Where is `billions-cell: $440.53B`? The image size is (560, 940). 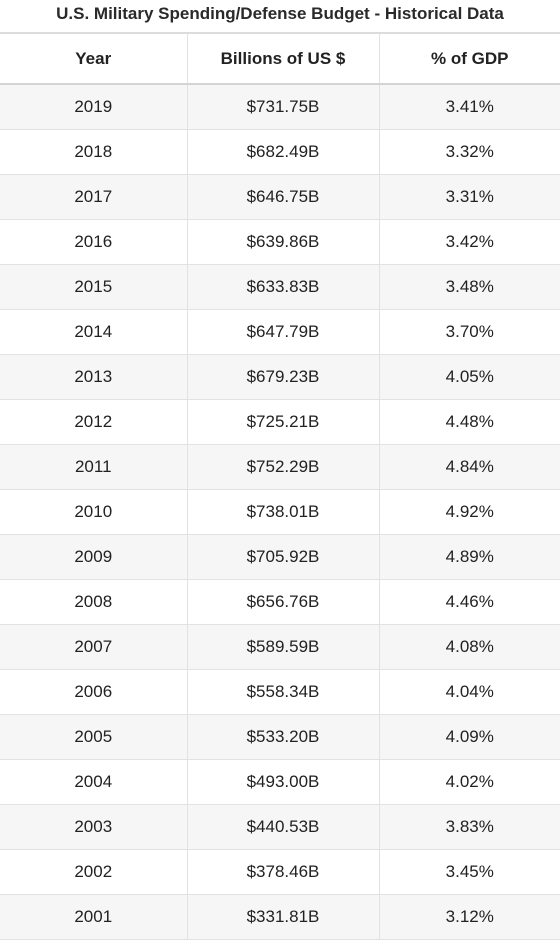 billions-cell: $440.53B is located at coordinates (282, 827).